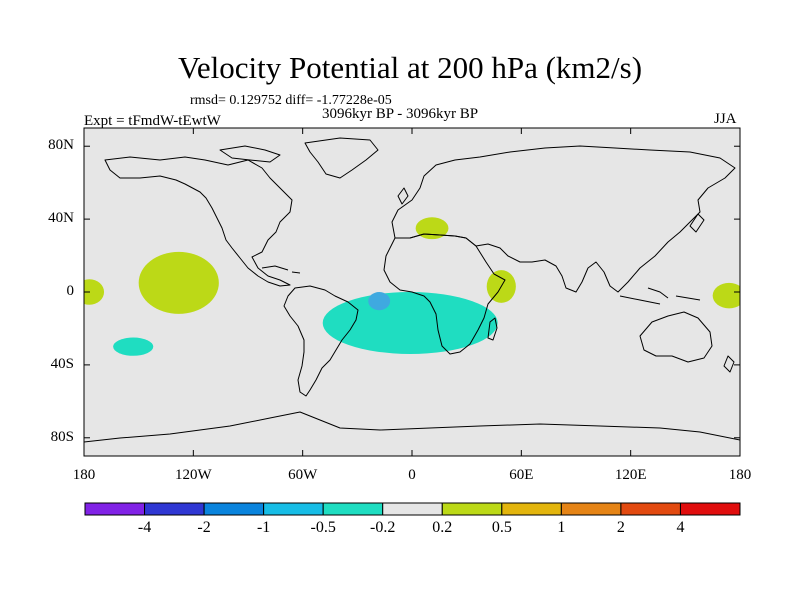 This screenshot has width=800, height=600. I want to click on anomaly-south-pacific-negative, so click(133, 346).